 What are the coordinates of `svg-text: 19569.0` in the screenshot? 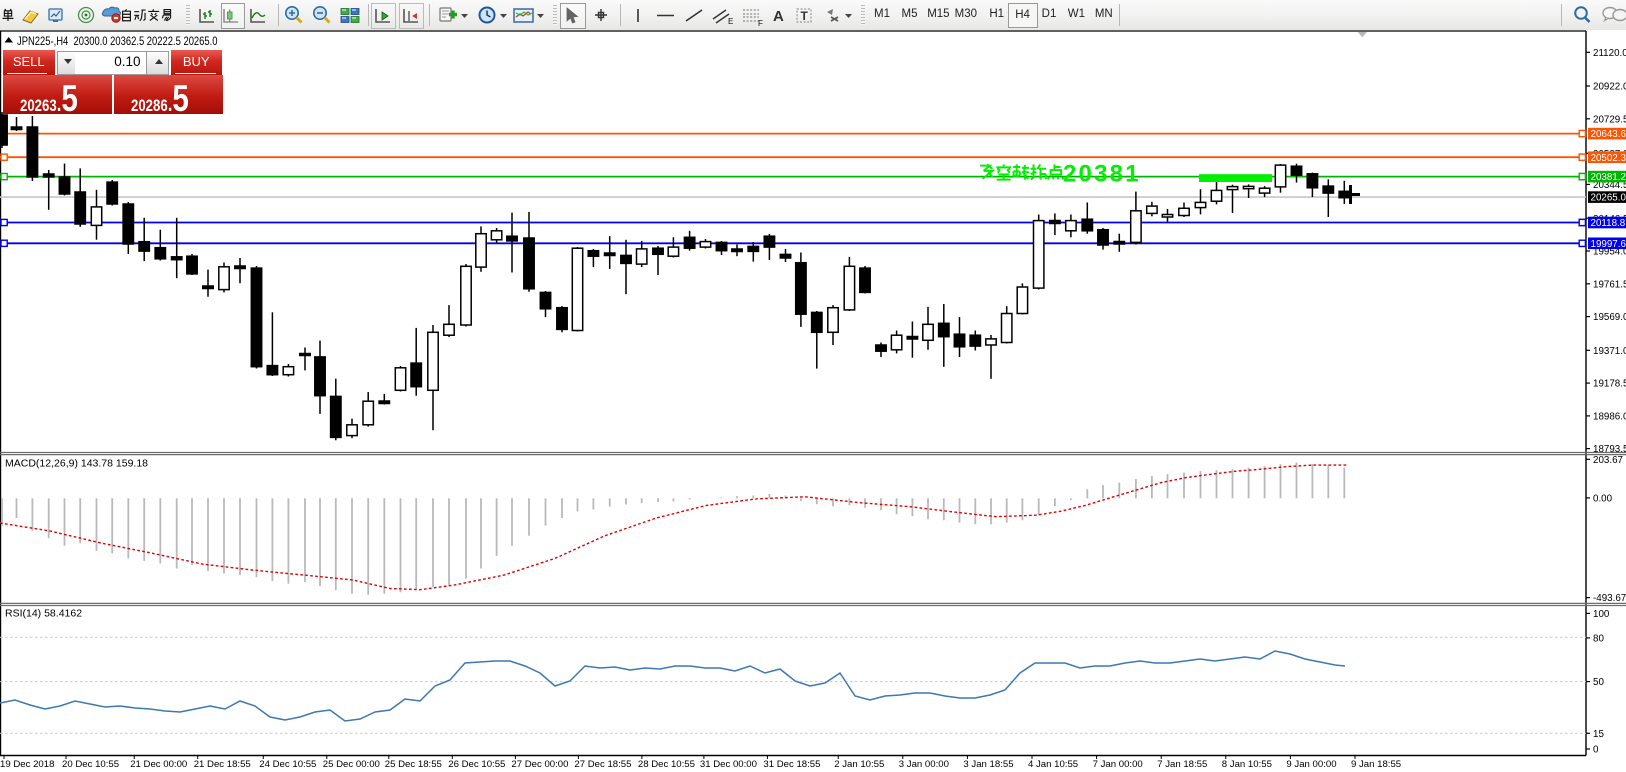 It's located at (1609, 317).